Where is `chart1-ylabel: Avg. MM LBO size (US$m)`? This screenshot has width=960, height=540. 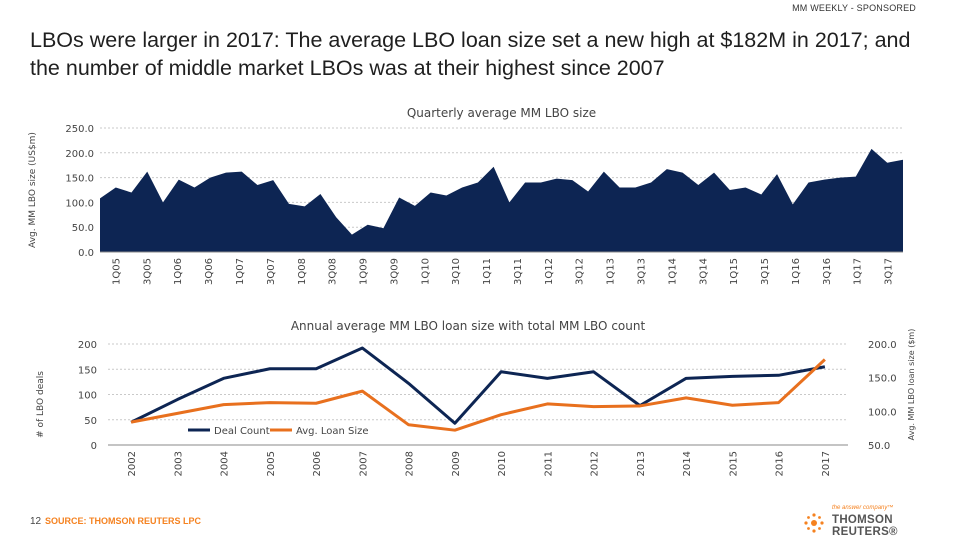 chart1-ylabel: Avg. MM LBO size (US$m) is located at coordinates (33, 190).